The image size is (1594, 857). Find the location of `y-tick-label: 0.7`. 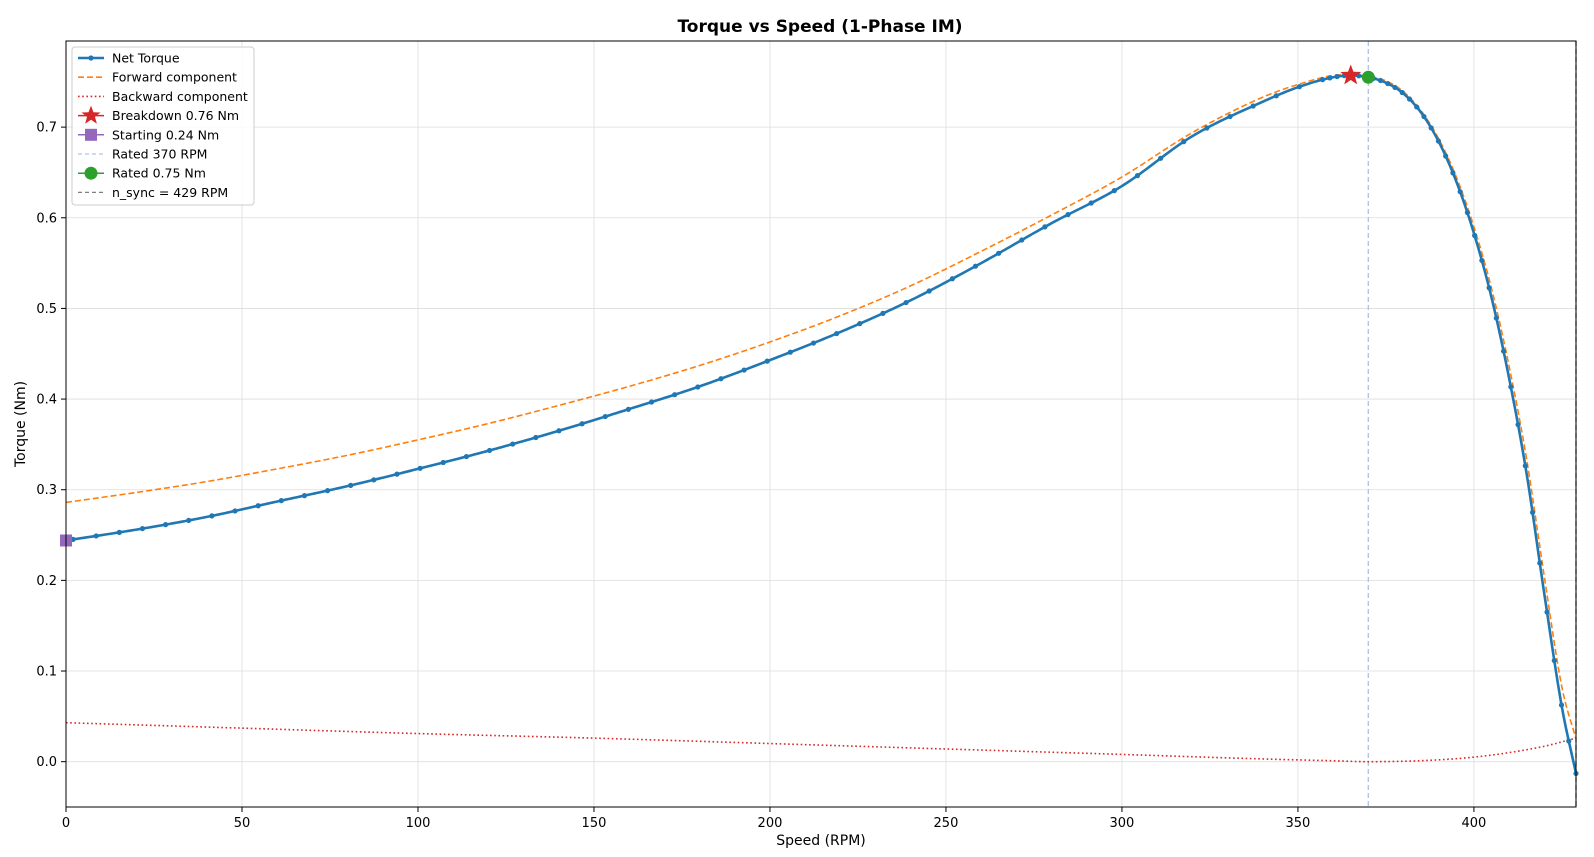

y-tick-label: 0.7 is located at coordinates (46, 128).